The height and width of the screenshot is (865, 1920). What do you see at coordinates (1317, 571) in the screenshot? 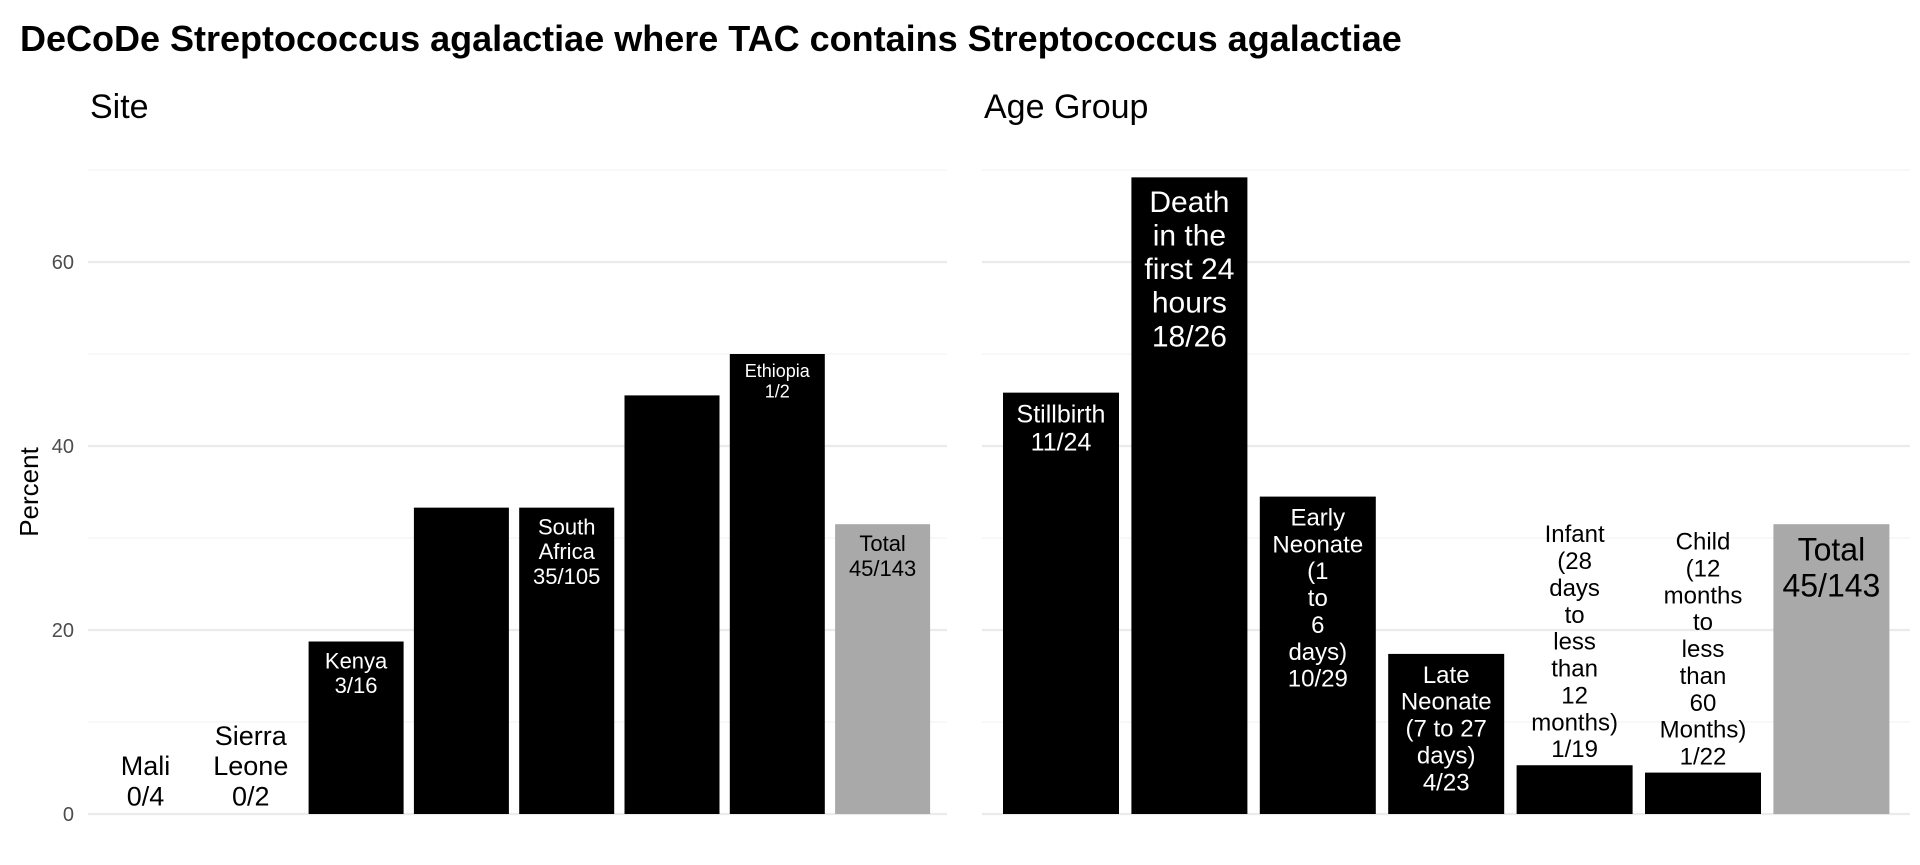
I see `bar-label: (1` at bounding box center [1317, 571].